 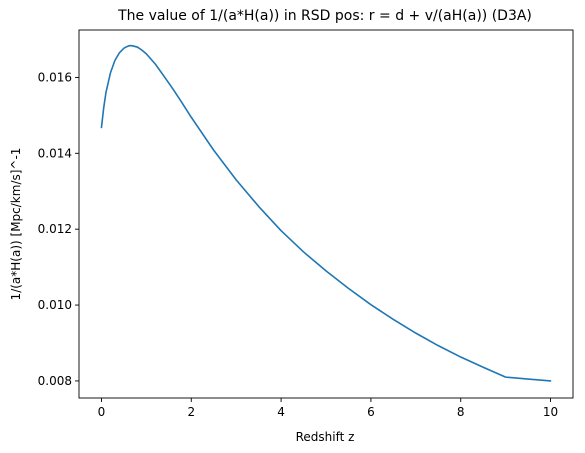 What do you see at coordinates (191, 412) in the screenshot?
I see `x-tick-label: 2` at bounding box center [191, 412].